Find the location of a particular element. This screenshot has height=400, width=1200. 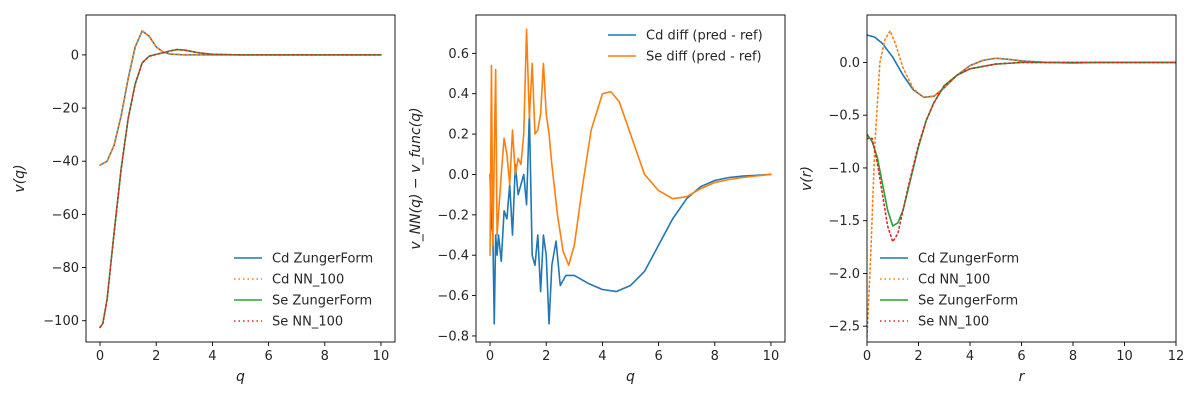

y-tick-label: −1.0 is located at coordinates (844, 168).